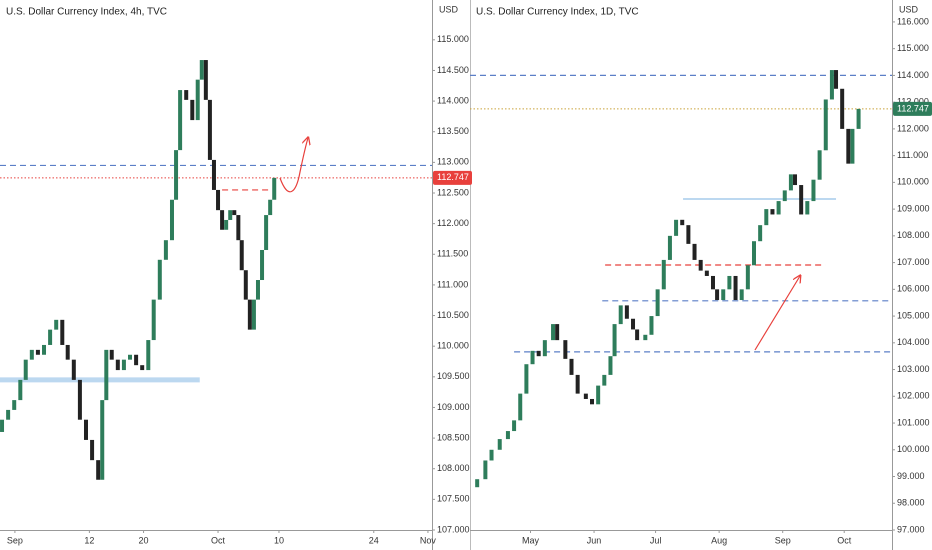  Describe the element at coordinates (911, 503) in the screenshot. I see `y-tick-label: 98.000` at that location.